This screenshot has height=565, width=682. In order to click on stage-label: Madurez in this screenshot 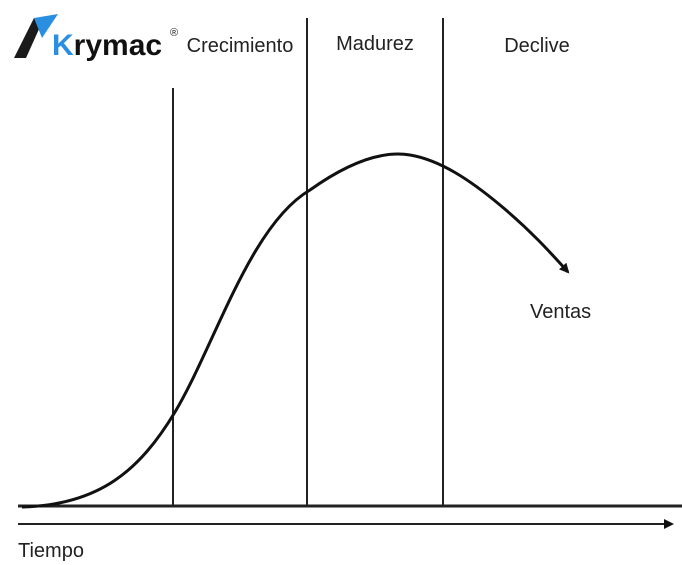, I will do `click(375, 44)`.